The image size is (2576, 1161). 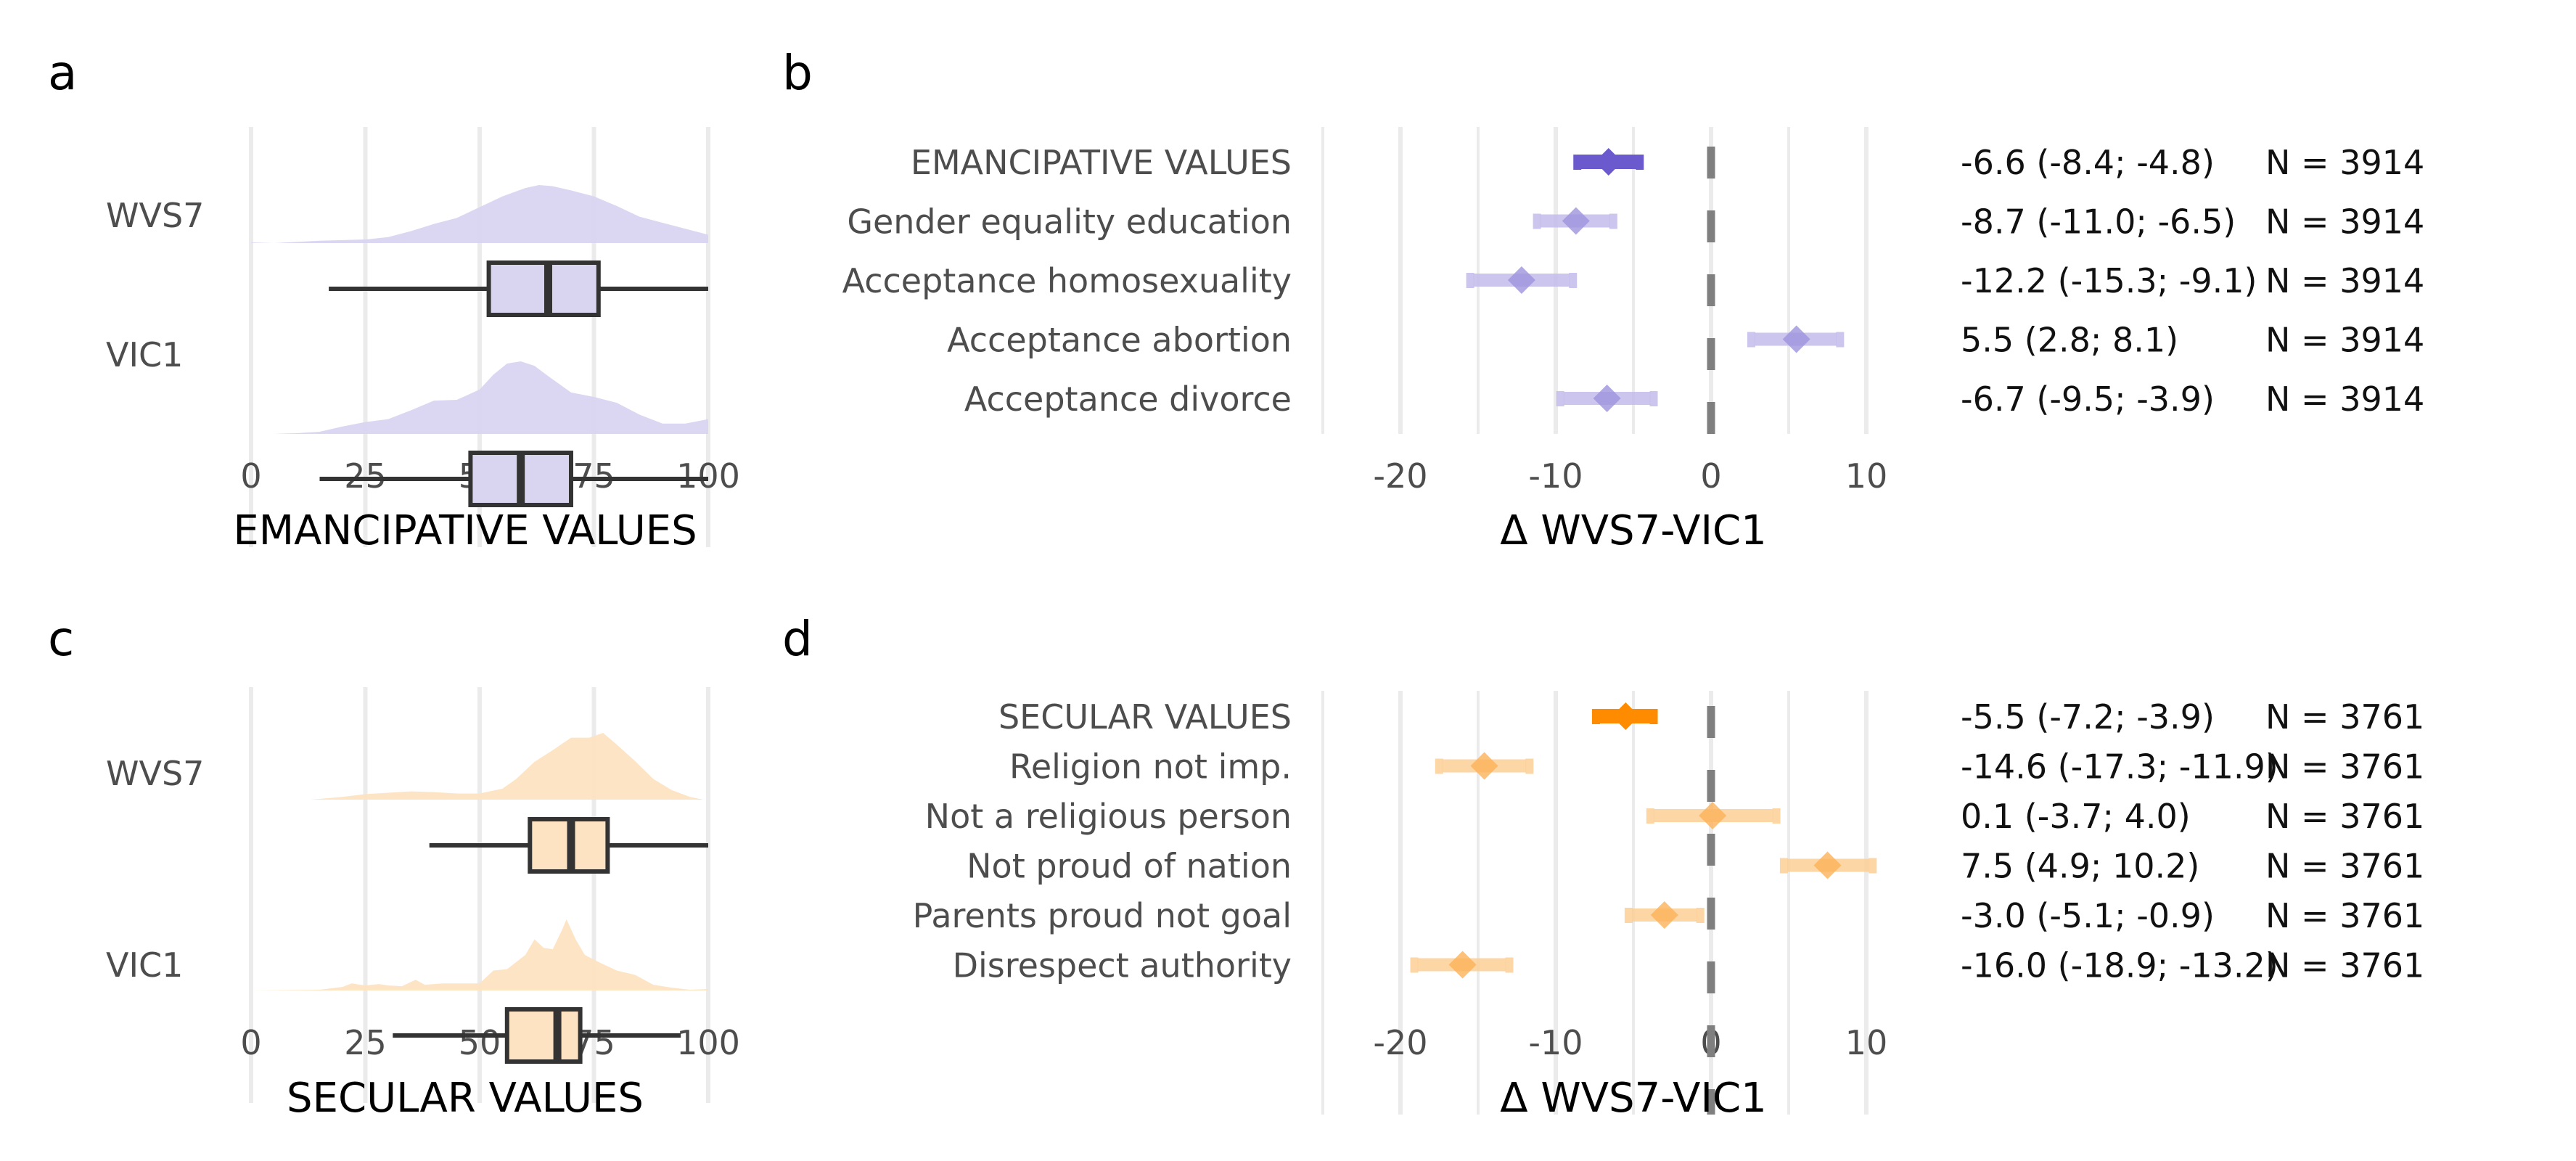 I want to click on x-tick-label: 50, so click(x=480, y=1042).